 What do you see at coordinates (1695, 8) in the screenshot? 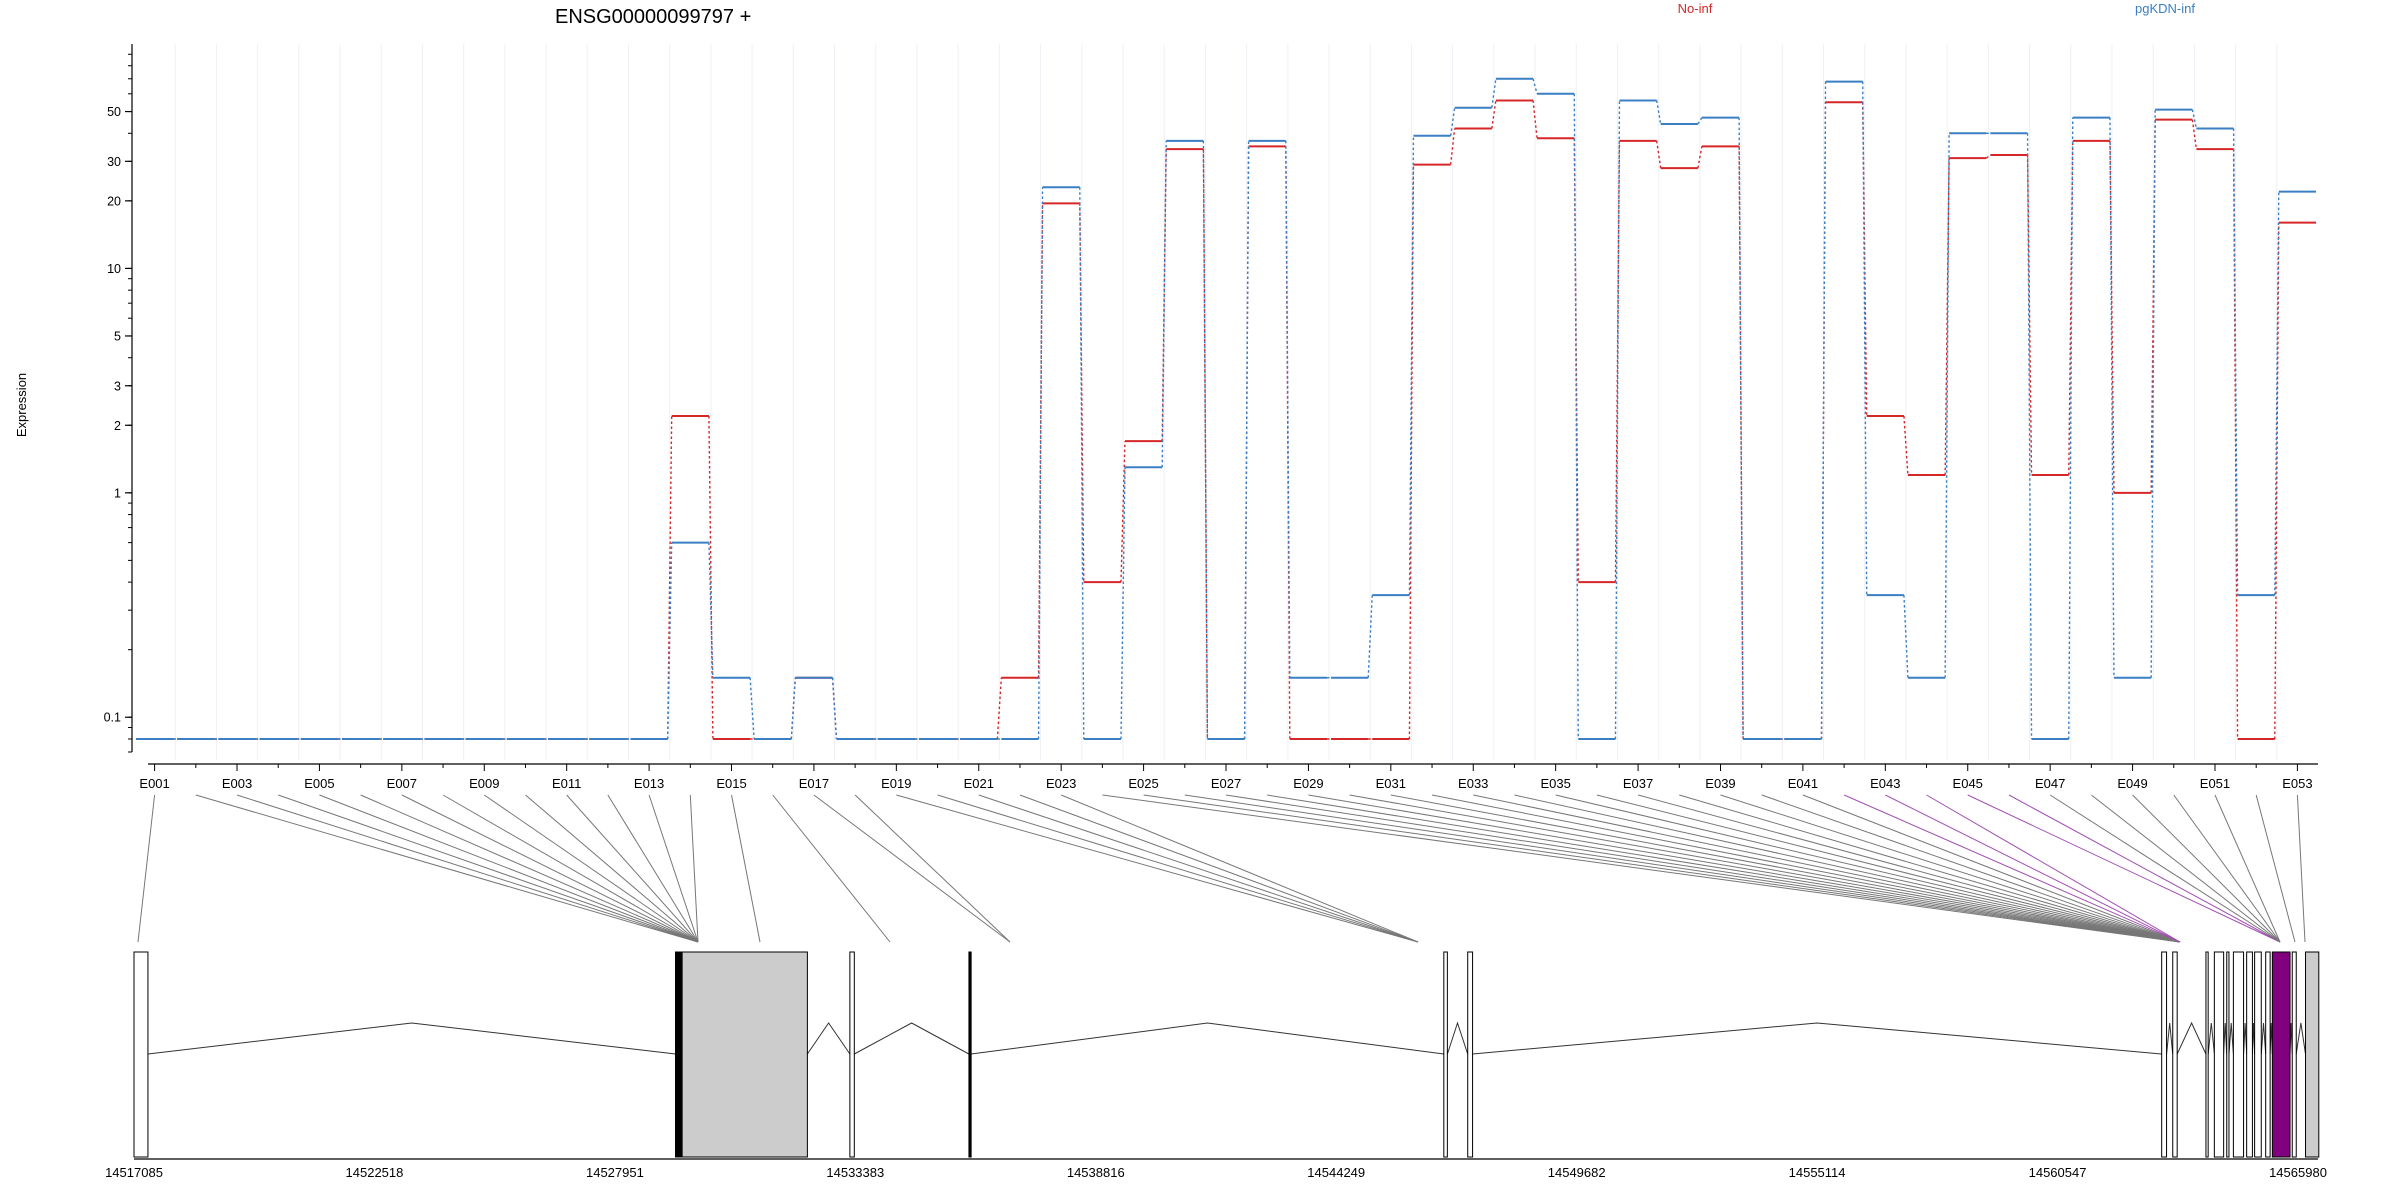
I see `legend-no-inf: No-inf` at bounding box center [1695, 8].